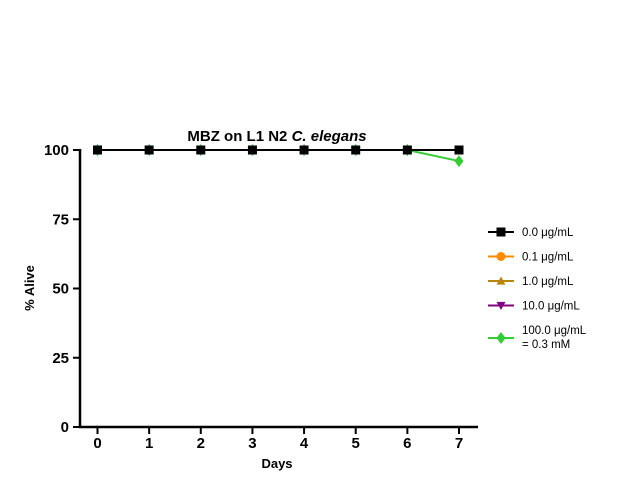  I want to click on legend-label: 0.1 μg/mL, so click(548, 258).